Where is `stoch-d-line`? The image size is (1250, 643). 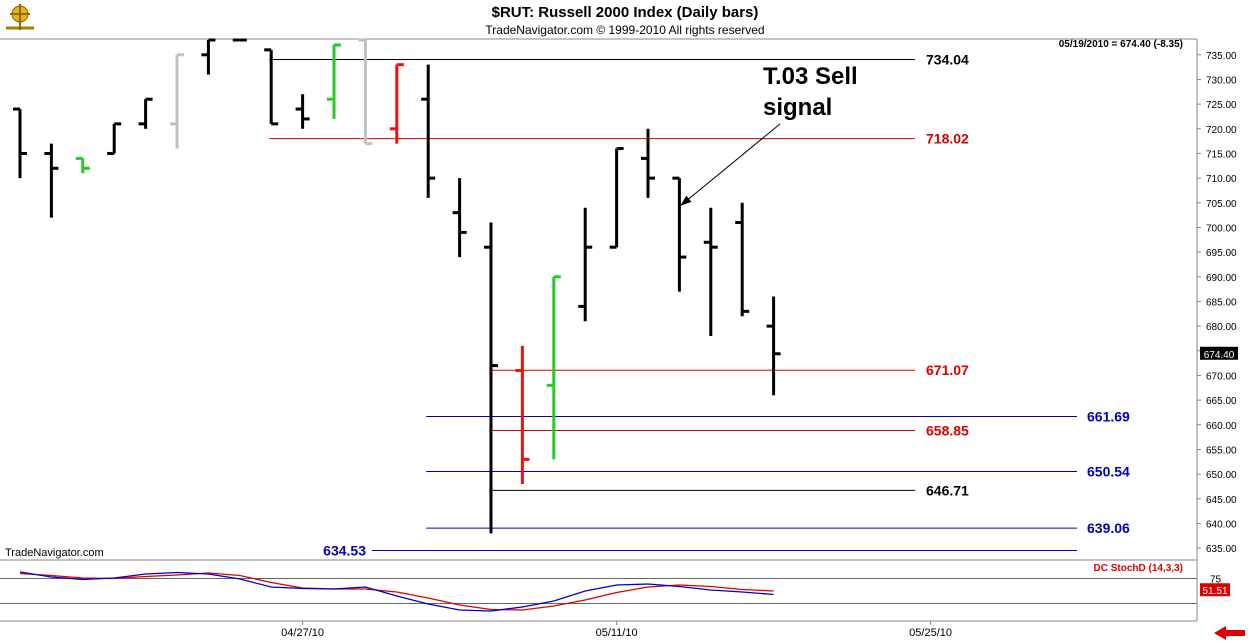
stoch-d-line is located at coordinates (396, 591).